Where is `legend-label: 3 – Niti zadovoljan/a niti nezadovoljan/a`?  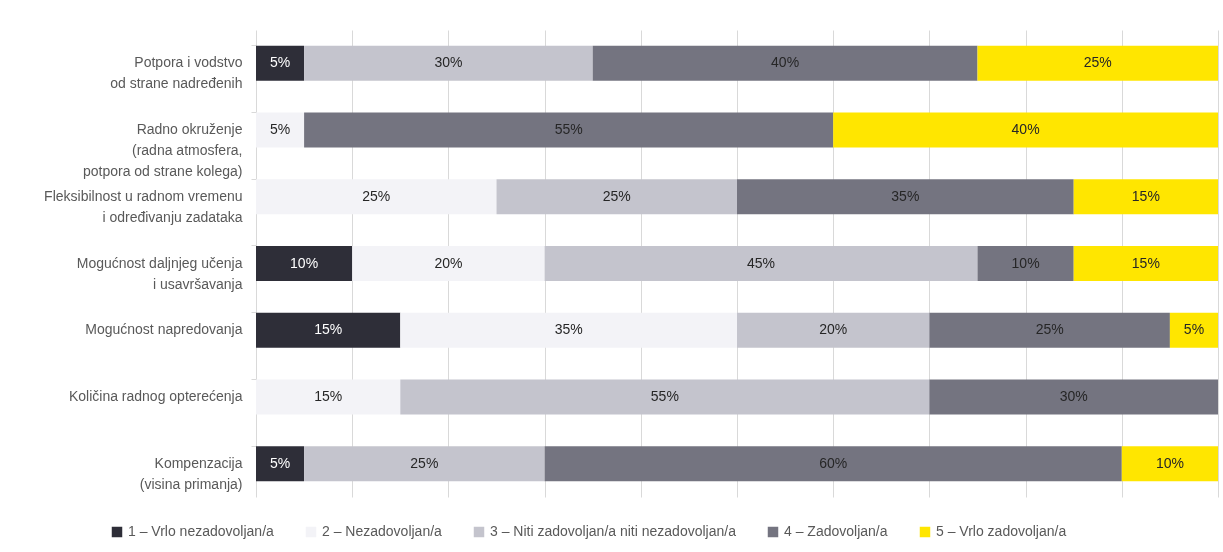
legend-label: 3 – Niti zadovoljan/a niti nezadovoljan/a is located at coordinates (613, 531).